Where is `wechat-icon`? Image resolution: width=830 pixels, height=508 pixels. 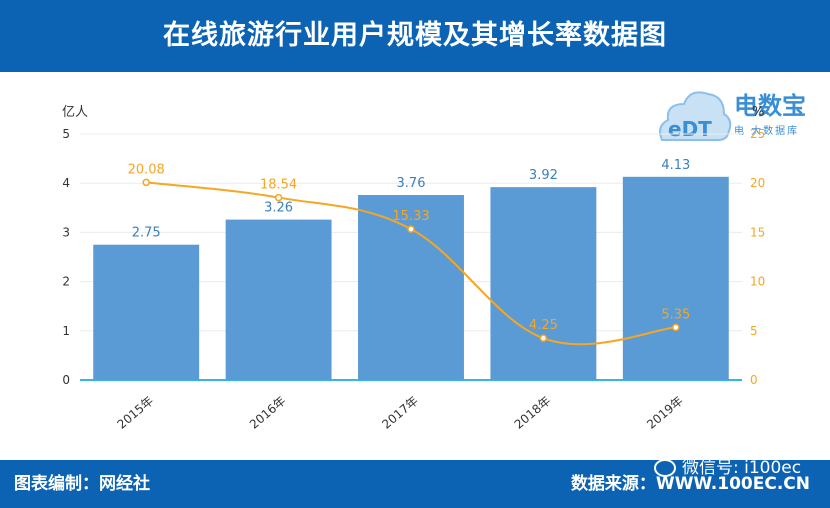
wechat-icon is located at coordinates (665, 468).